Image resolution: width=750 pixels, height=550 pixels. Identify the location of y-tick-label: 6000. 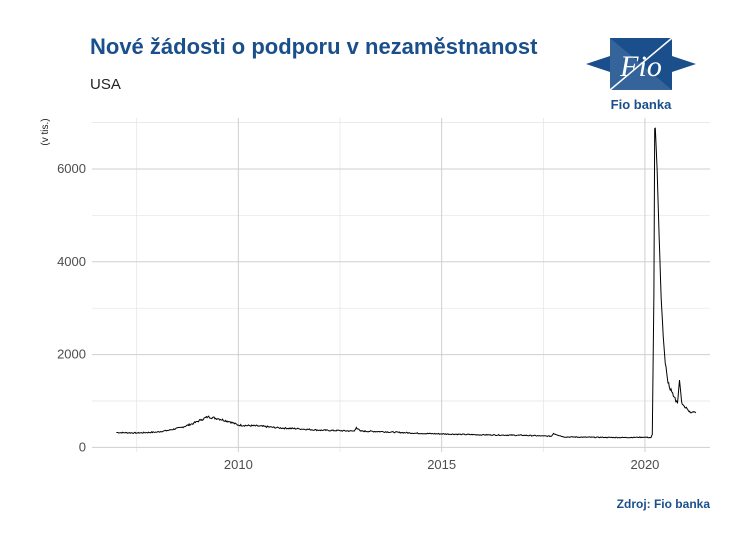
(71, 168).